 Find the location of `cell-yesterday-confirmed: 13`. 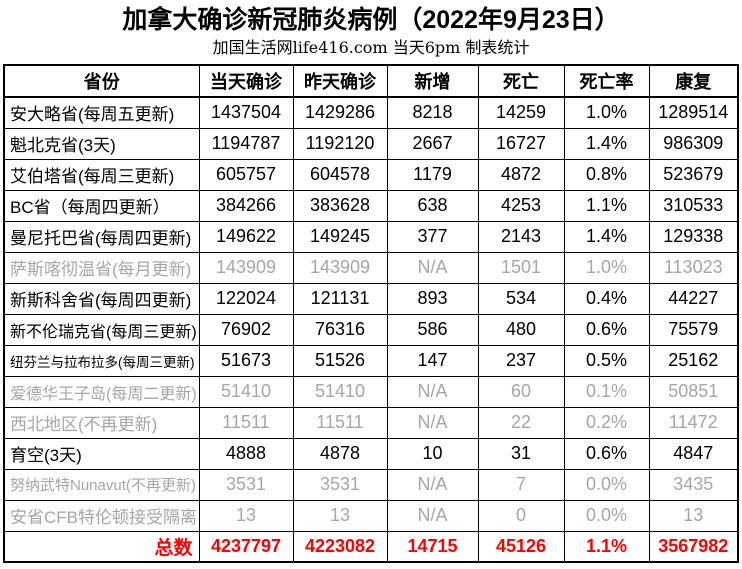

cell-yesterday-confirmed: 13 is located at coordinates (340, 515).